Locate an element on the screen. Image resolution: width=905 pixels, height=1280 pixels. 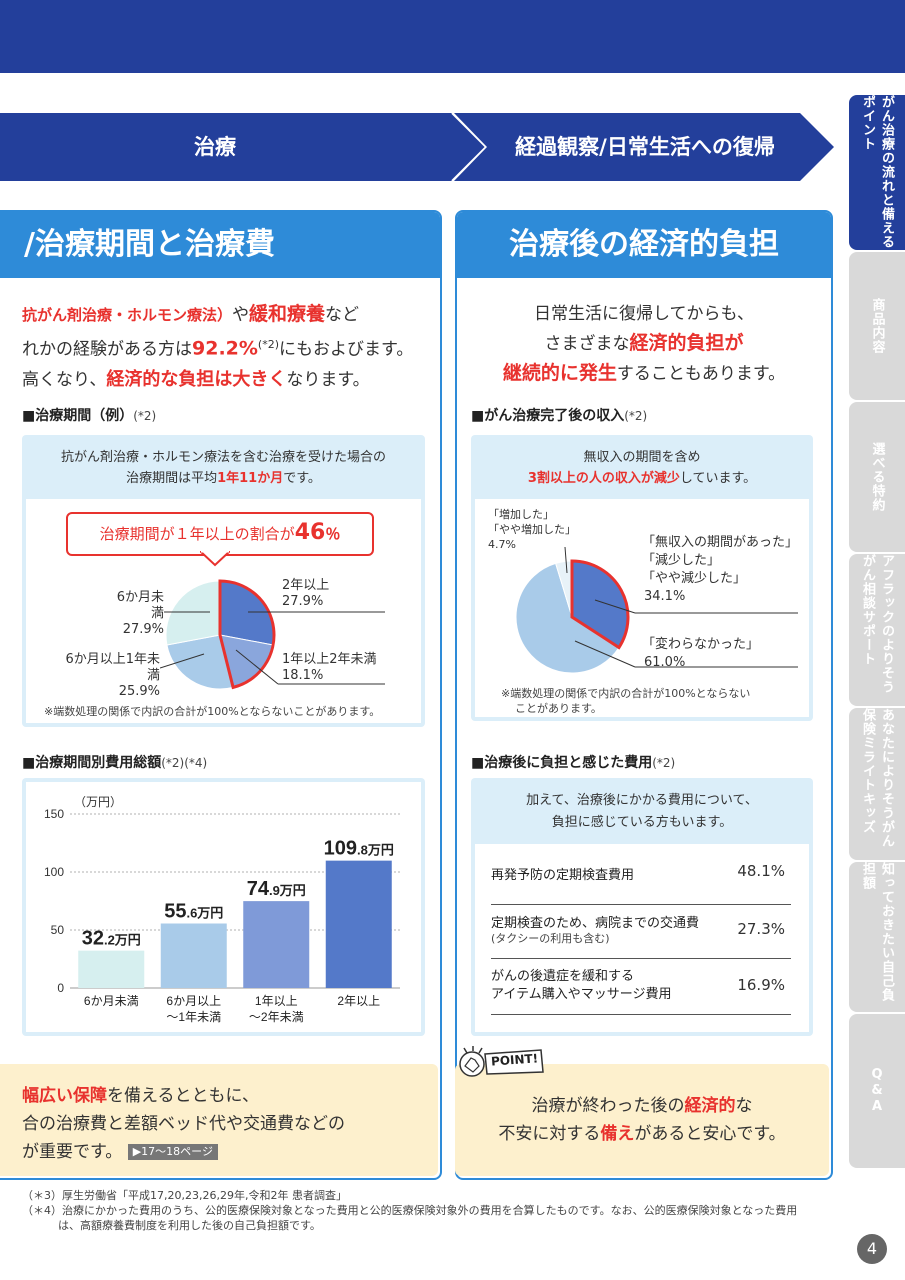
callout-pointer is located at coordinates (215, 559).